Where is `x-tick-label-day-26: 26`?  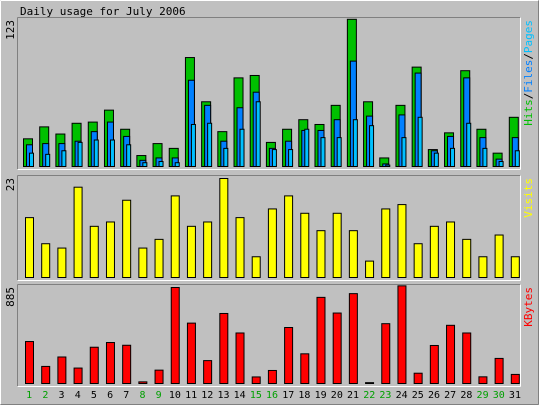
x-tick-label-day-26: 26 is located at coordinates (434, 395).